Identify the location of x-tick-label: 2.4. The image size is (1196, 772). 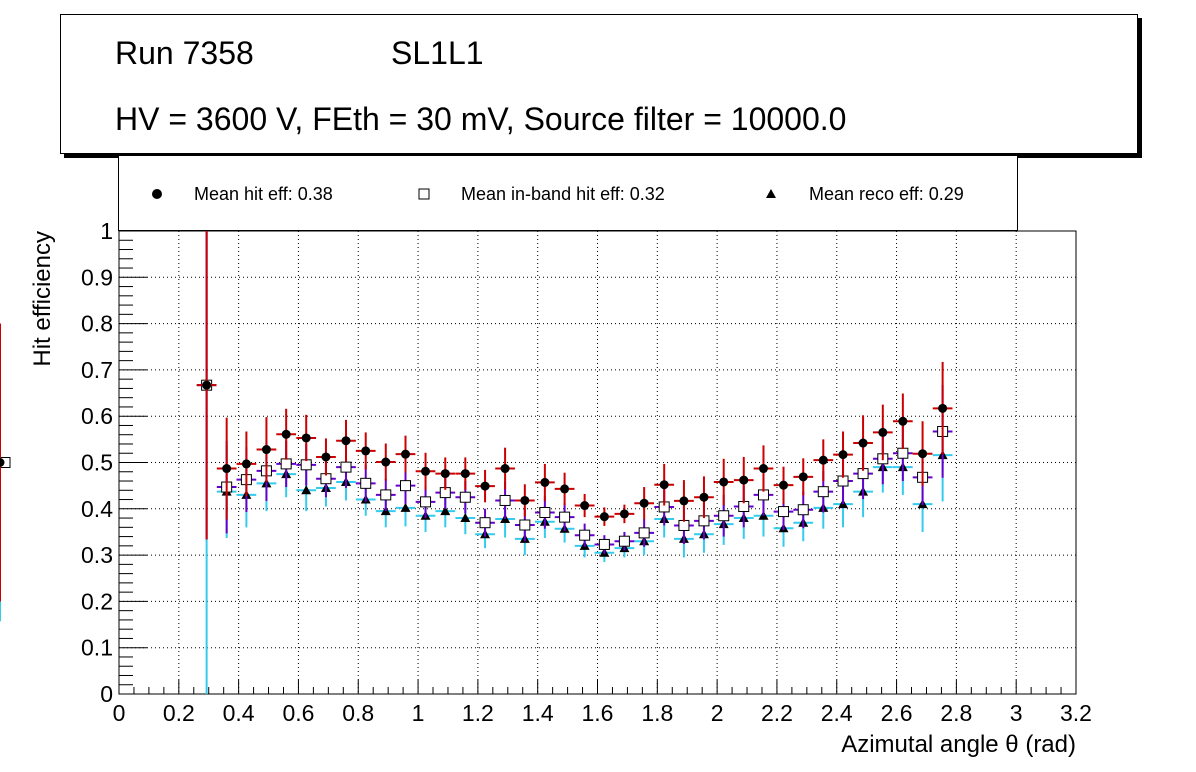
(837, 713).